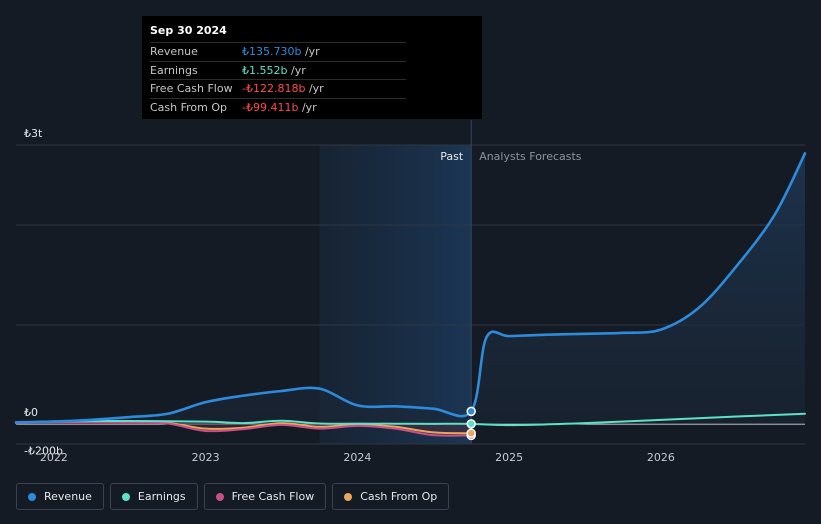 The height and width of the screenshot is (524, 821). What do you see at coordinates (273, 496) in the screenshot?
I see `legend-label: Free Cash Flow` at bounding box center [273, 496].